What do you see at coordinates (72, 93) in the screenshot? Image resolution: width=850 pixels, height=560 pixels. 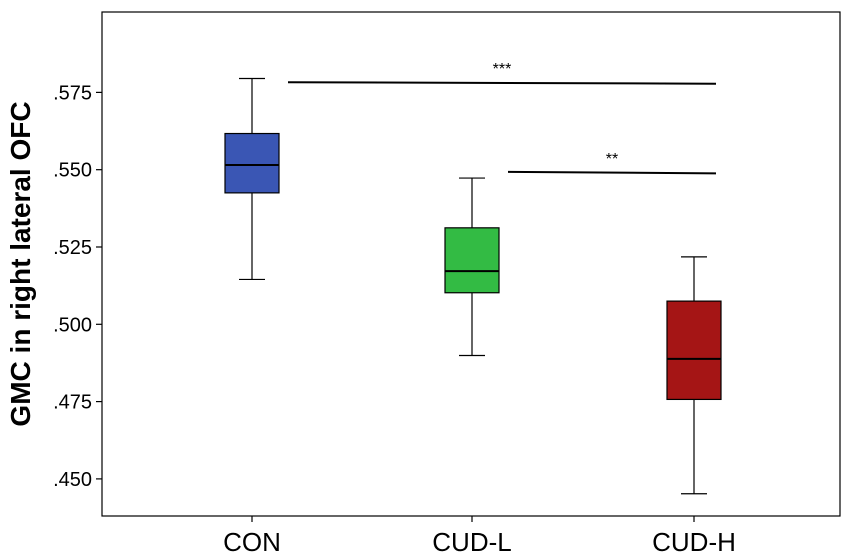 I see `y-tick-label: .575` at bounding box center [72, 93].